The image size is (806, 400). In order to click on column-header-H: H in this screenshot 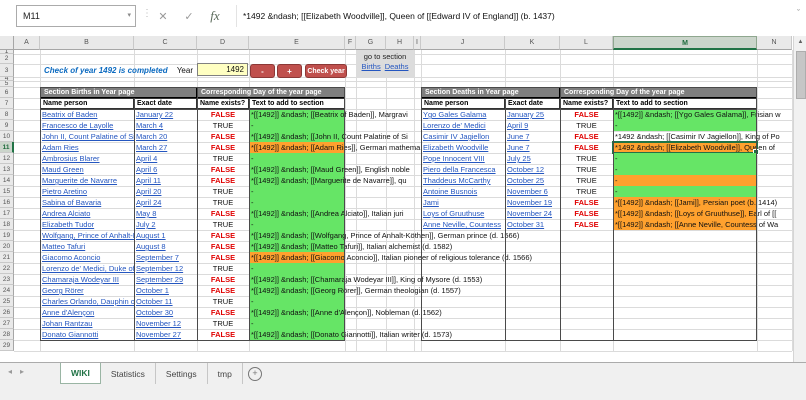, I will do `click(400, 43)`.